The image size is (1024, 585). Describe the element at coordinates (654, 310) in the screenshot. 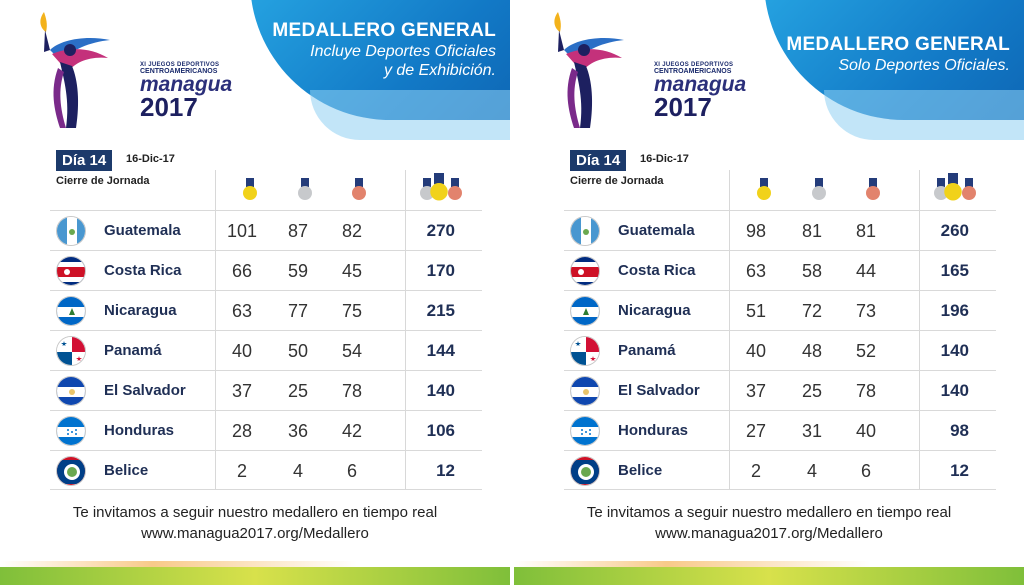

I see `country-name: Nicaragua` at that location.